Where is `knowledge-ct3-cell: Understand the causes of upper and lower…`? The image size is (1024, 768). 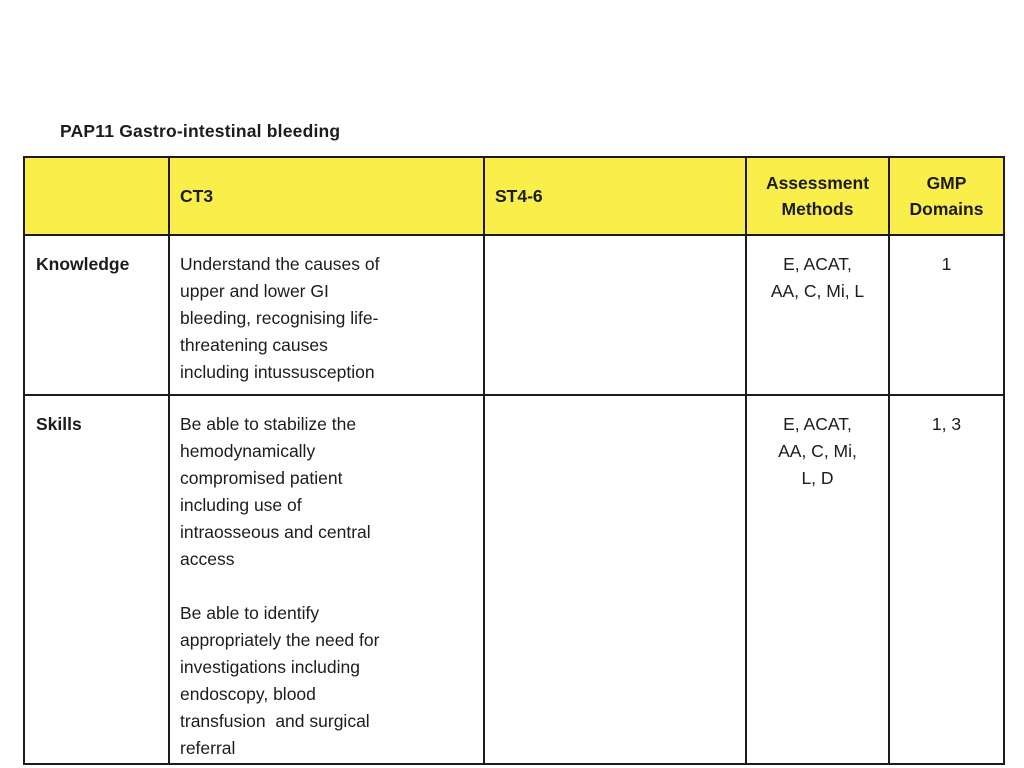 knowledge-ct3-cell: Understand the causes of upper and lower… is located at coordinates (326, 315).